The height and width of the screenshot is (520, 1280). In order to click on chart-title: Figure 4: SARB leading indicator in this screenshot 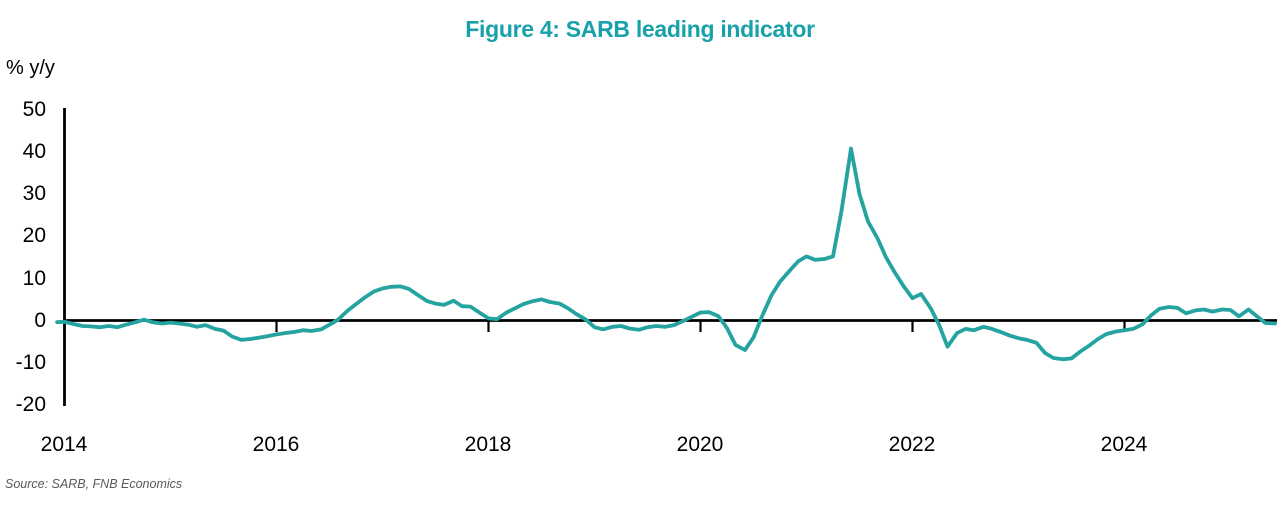, I will do `click(640, 29)`.